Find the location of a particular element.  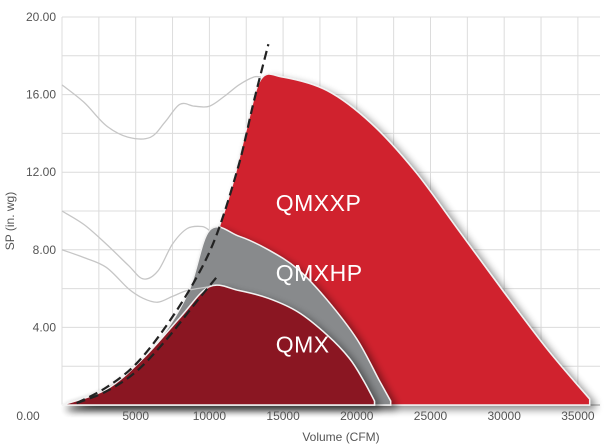

y-tick-label: 4.00 is located at coordinates (45, 327).